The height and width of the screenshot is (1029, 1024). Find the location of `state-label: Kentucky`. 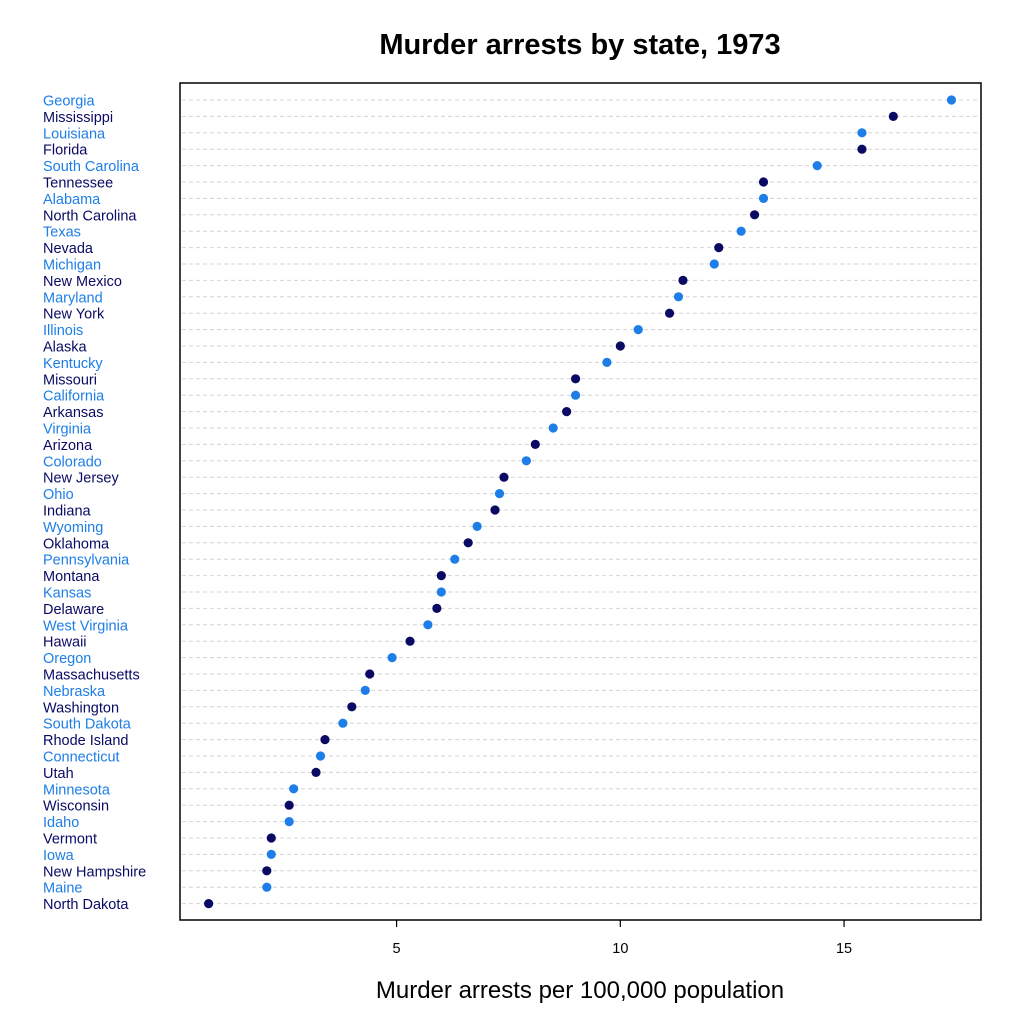

state-label: Kentucky is located at coordinates (73, 364).